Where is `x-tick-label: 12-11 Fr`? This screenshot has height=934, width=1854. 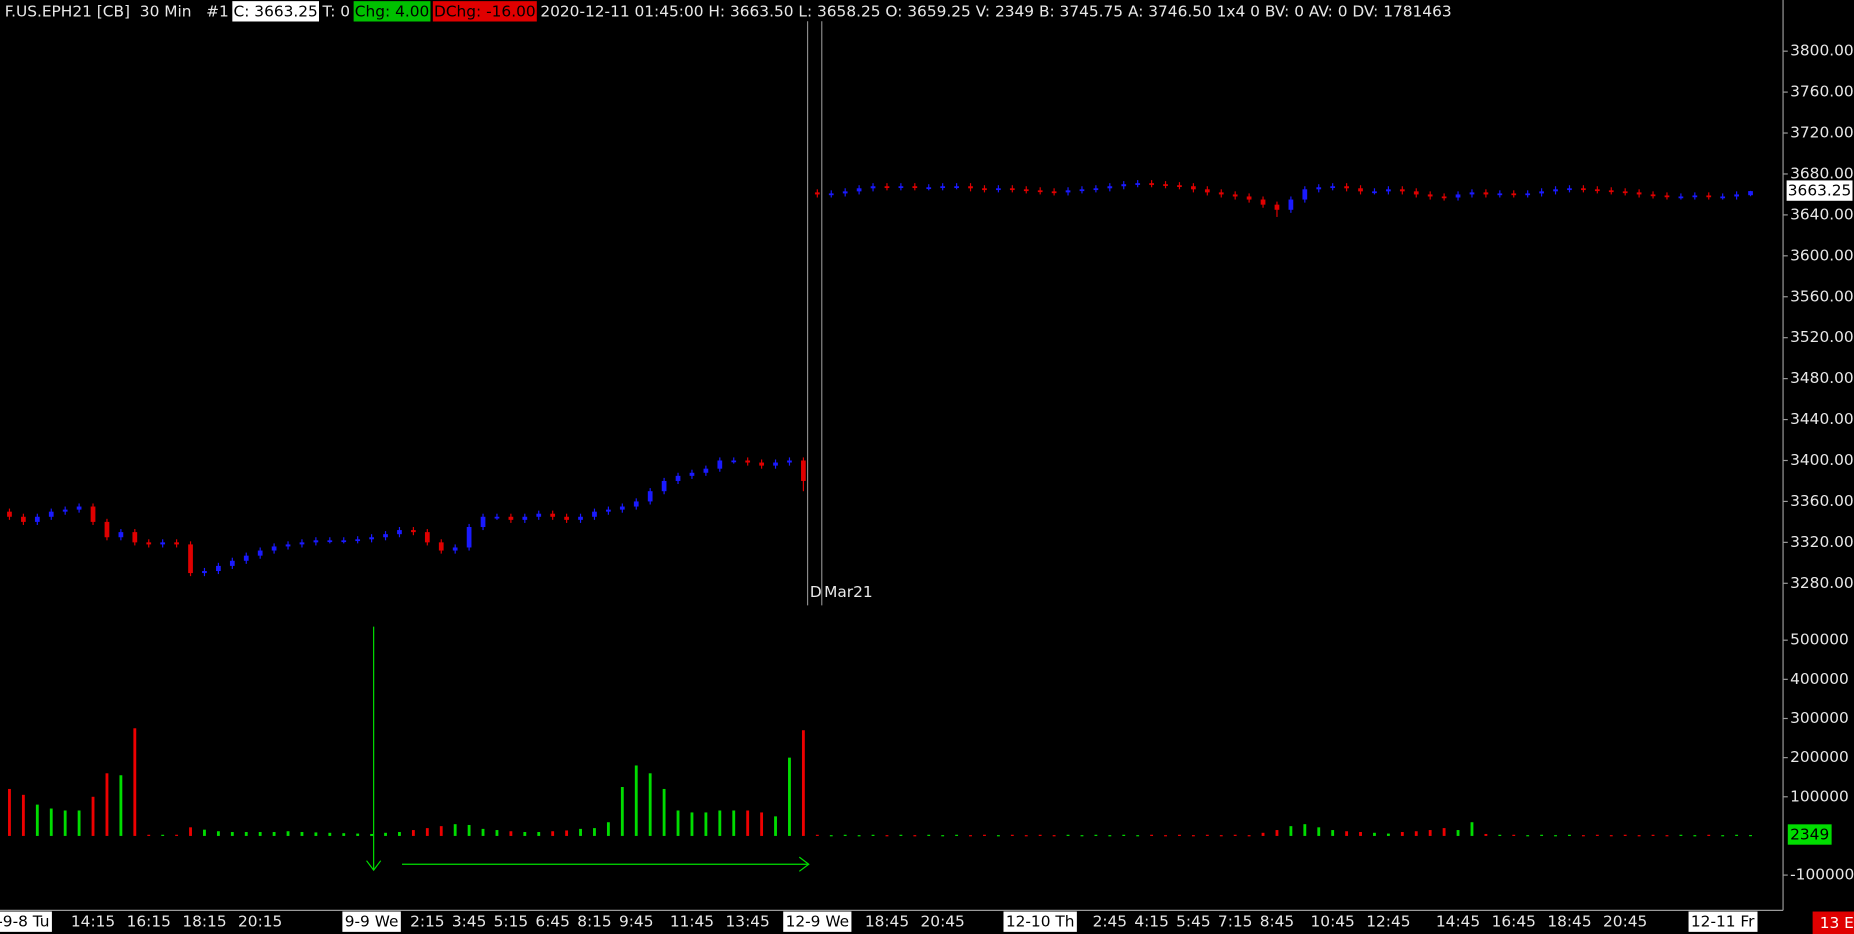
x-tick-label: 12-11 Fr is located at coordinates (1723, 922).